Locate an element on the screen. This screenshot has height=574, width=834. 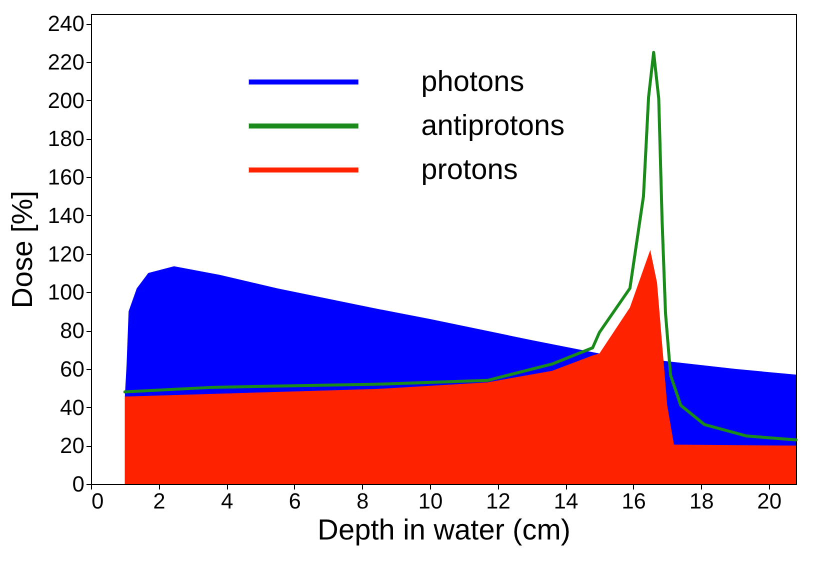
x-tick-label: 18 is located at coordinates (701, 501).